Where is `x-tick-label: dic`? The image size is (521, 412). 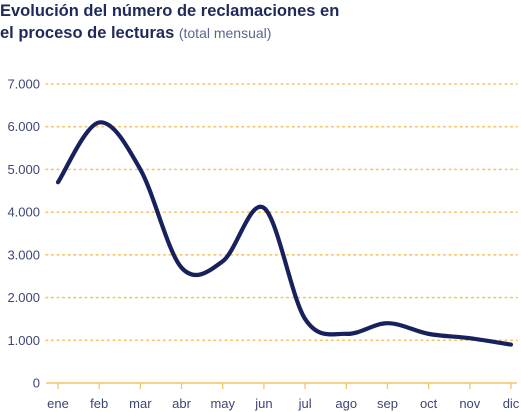 x-tick-label: dic is located at coordinates (511, 403).